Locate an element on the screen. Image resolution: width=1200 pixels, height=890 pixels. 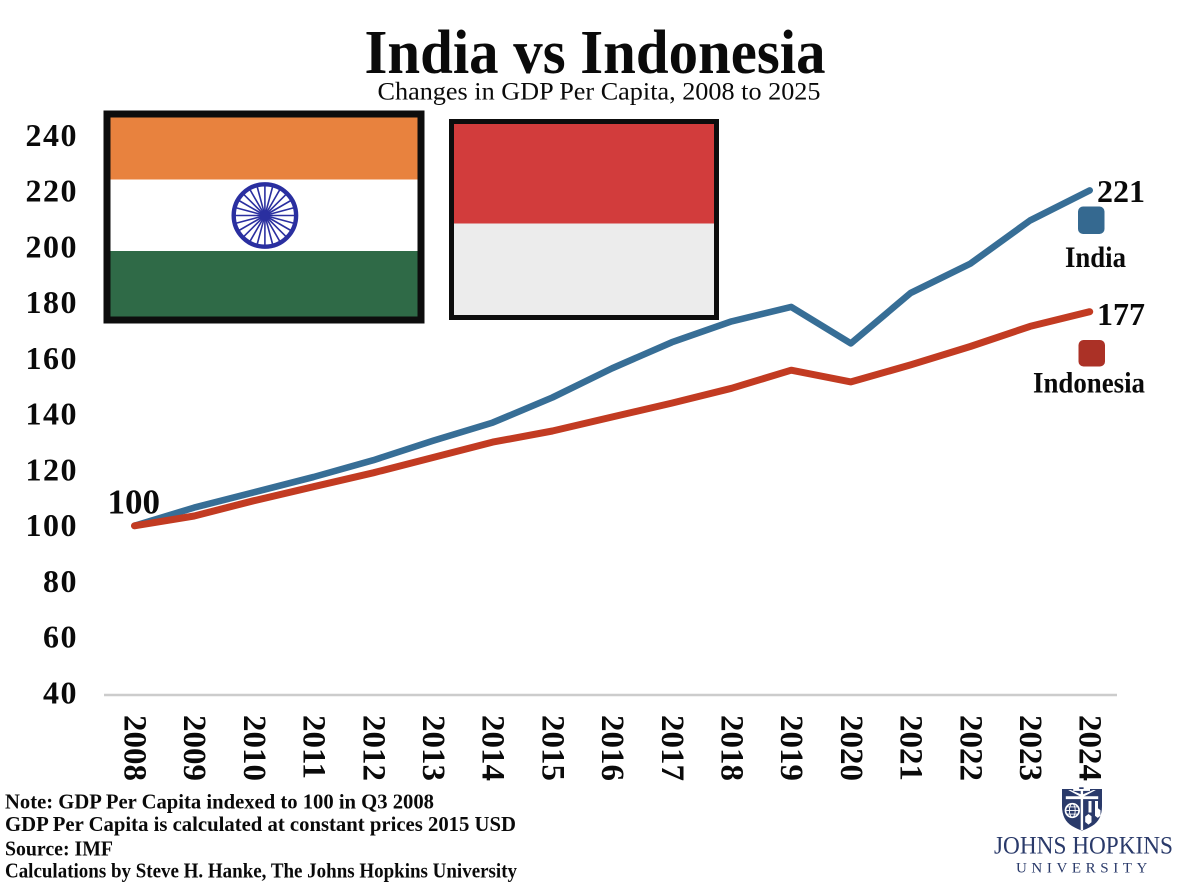
svg-text: 240 is located at coordinates (52, 135).